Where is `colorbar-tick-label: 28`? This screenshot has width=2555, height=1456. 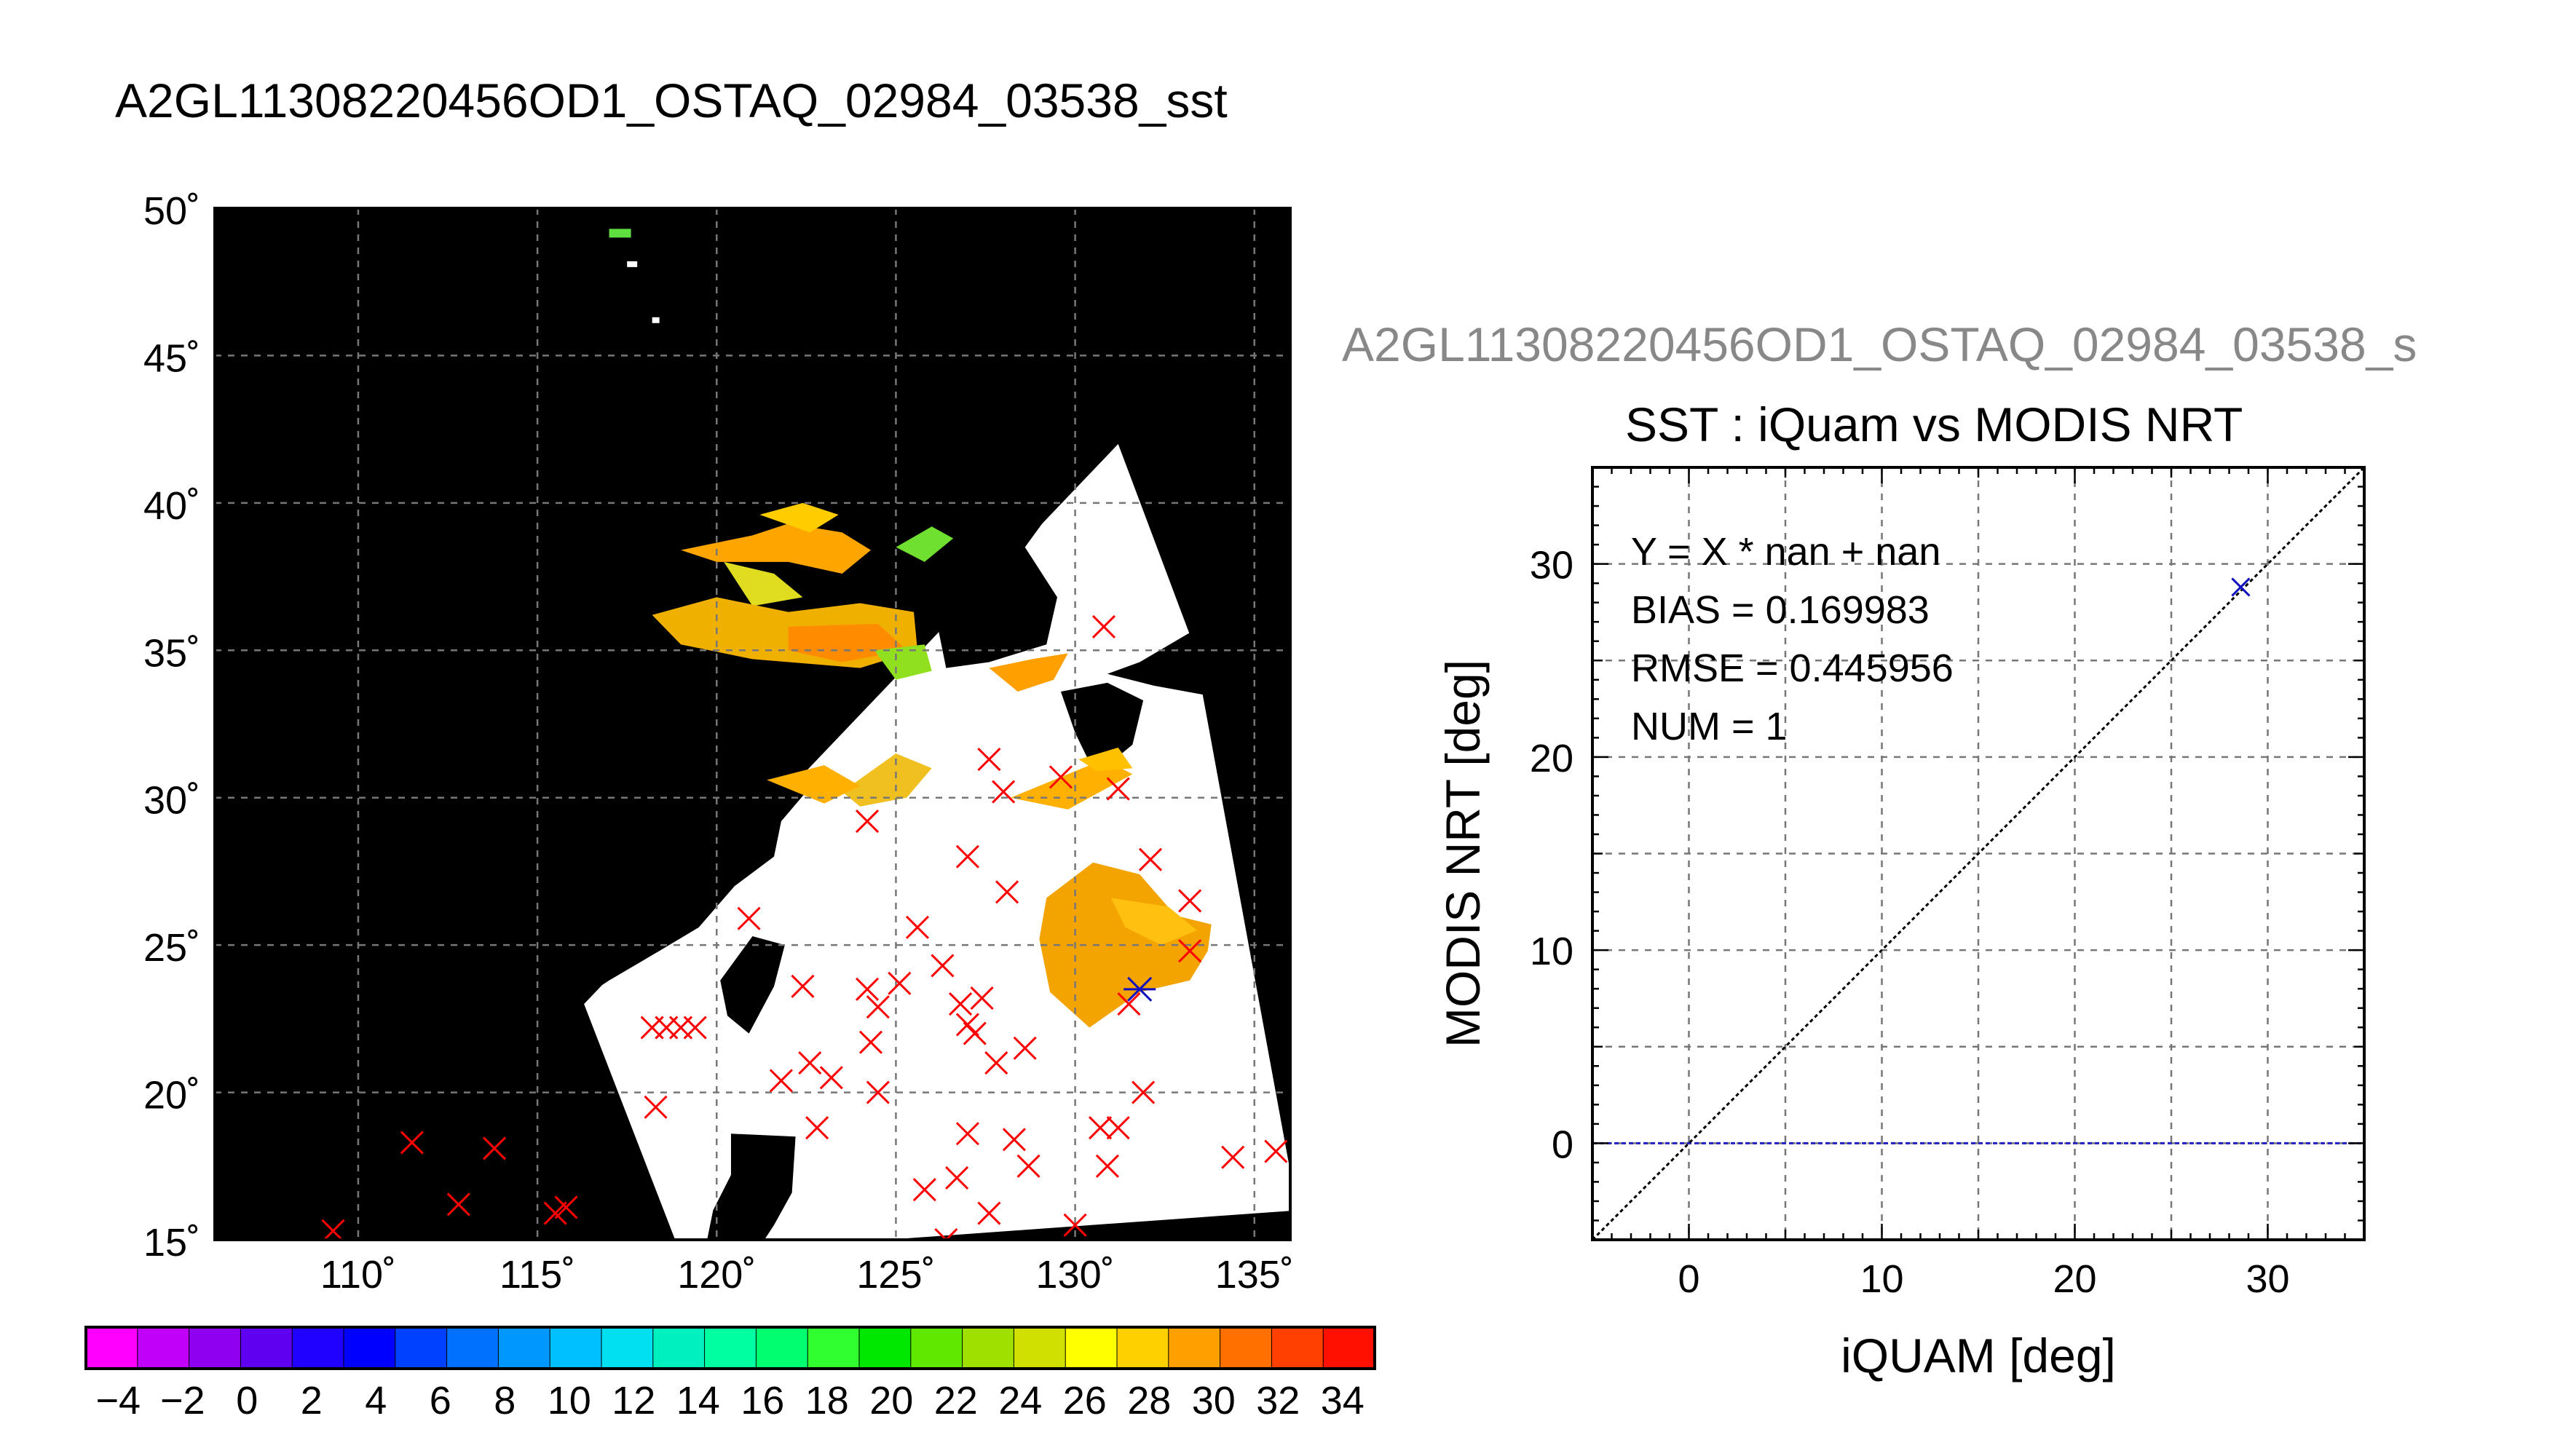
colorbar-tick-label: 28 is located at coordinates (1149, 1401).